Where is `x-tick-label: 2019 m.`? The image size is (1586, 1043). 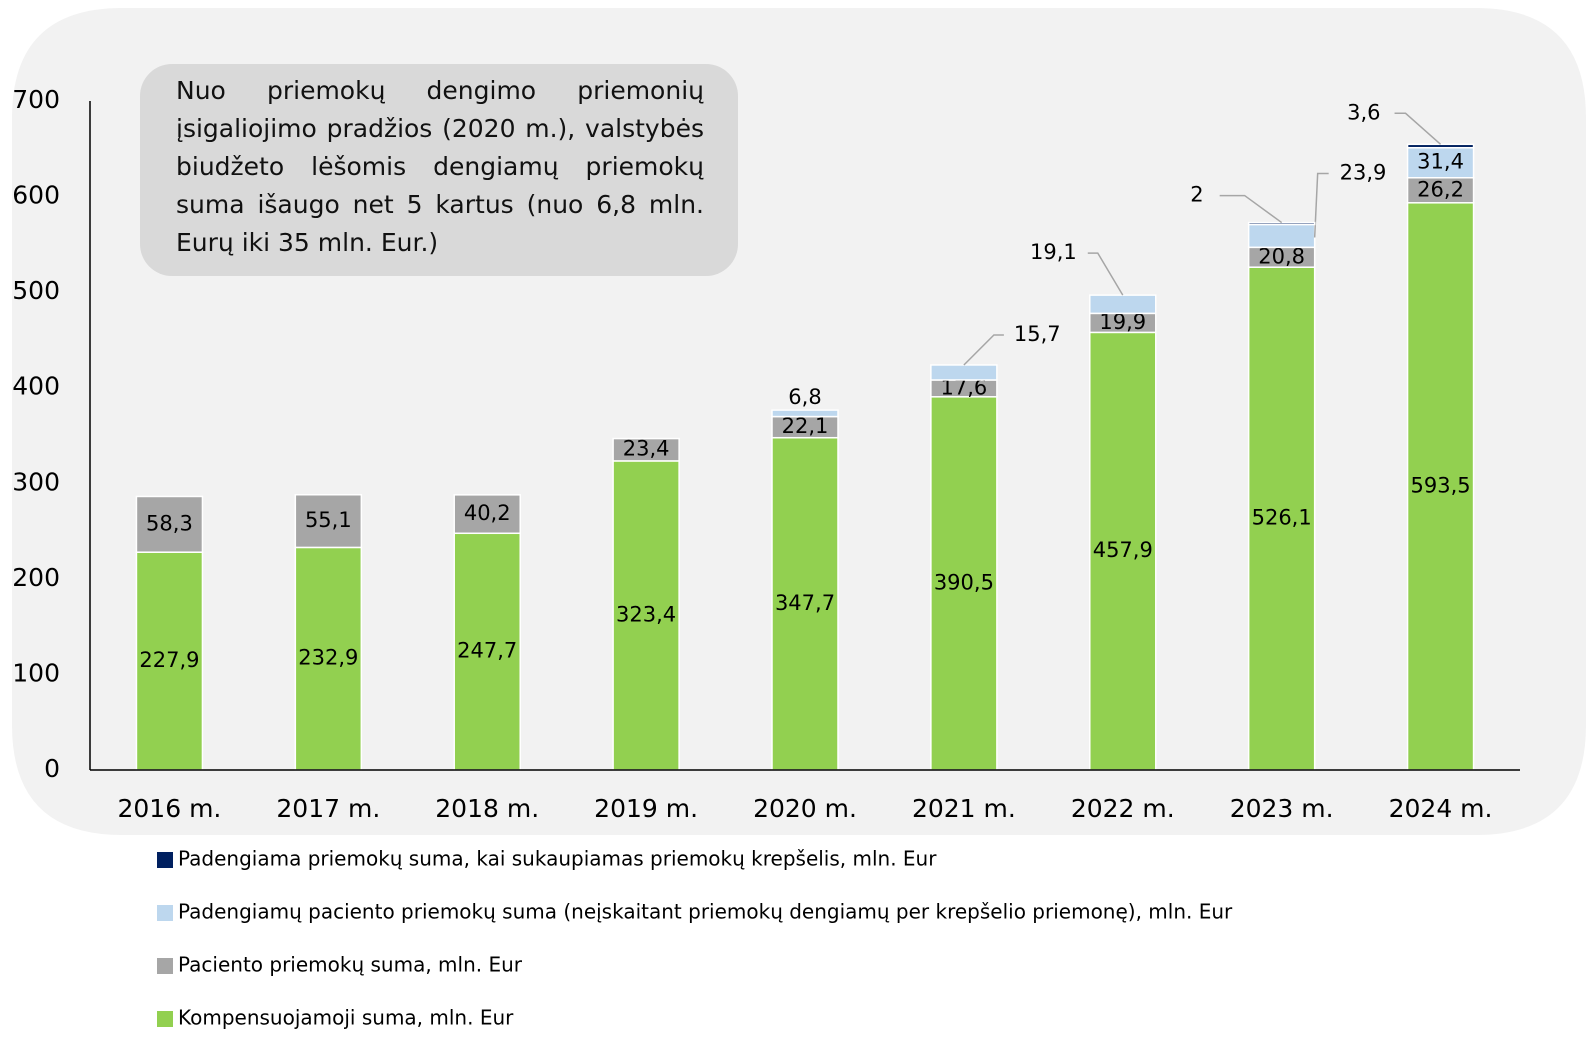 x-tick-label: 2019 m. is located at coordinates (646, 808).